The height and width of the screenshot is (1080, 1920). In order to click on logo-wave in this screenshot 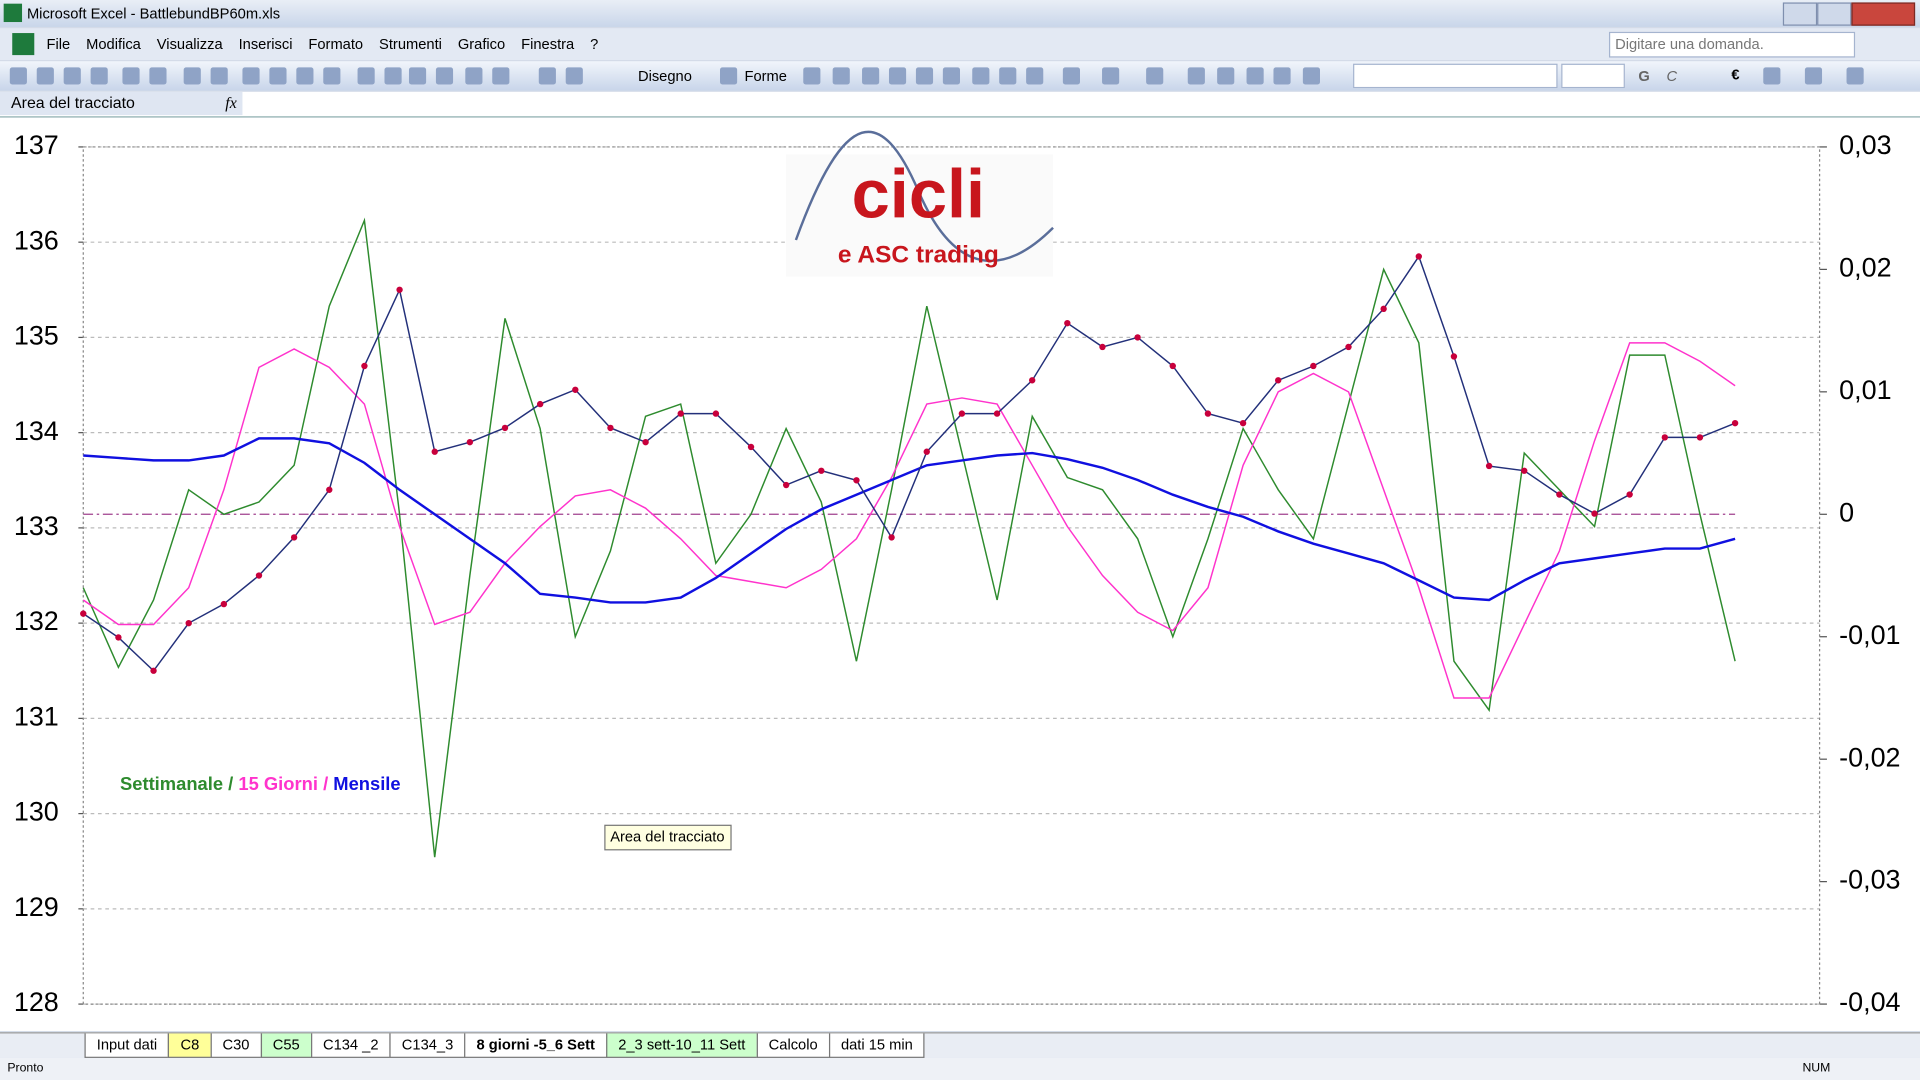, I will do `click(924, 196)`.